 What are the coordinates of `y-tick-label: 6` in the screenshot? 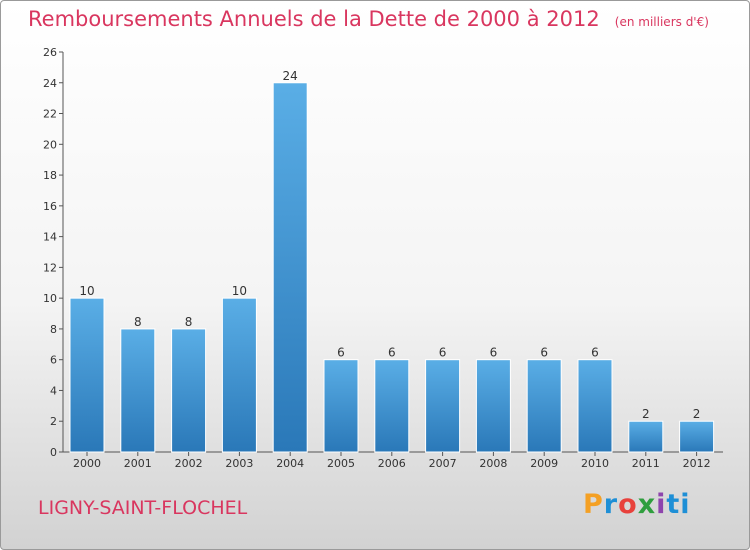 It's located at (53, 360).